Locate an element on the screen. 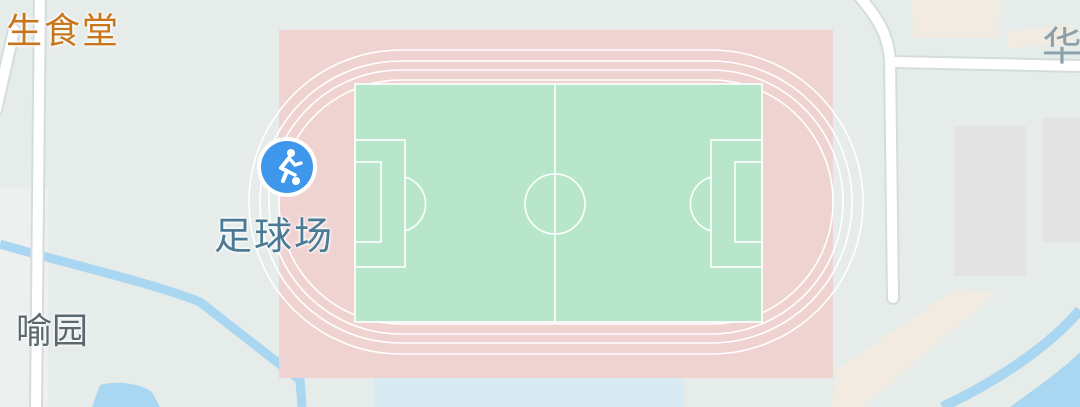  football-field-marker is located at coordinates (287, 167).